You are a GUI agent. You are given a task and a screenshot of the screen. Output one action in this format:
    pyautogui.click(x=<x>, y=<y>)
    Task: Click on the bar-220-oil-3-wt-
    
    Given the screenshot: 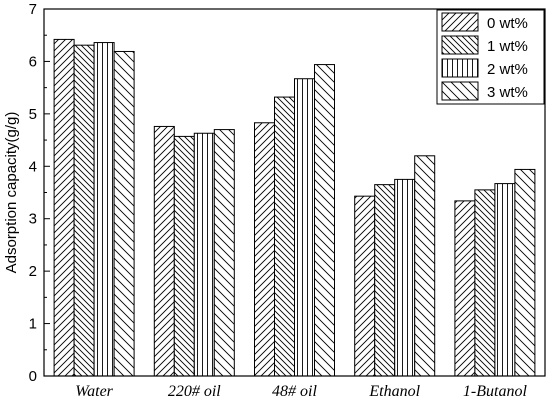 What is the action you would take?
    pyautogui.click(x=224, y=253)
    